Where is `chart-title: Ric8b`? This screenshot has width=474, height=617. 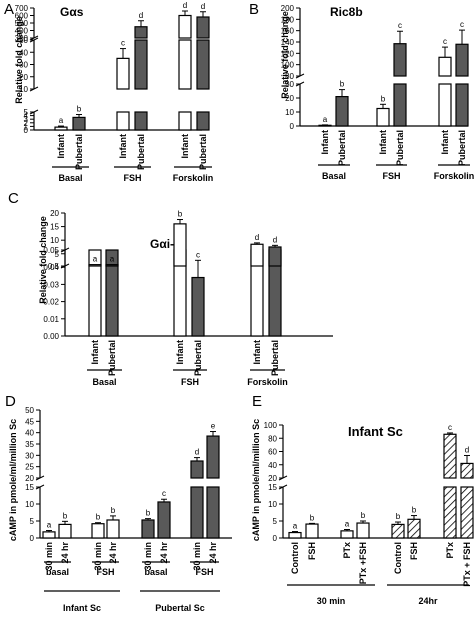 chart-title: Ric8b is located at coordinates (346, 12).